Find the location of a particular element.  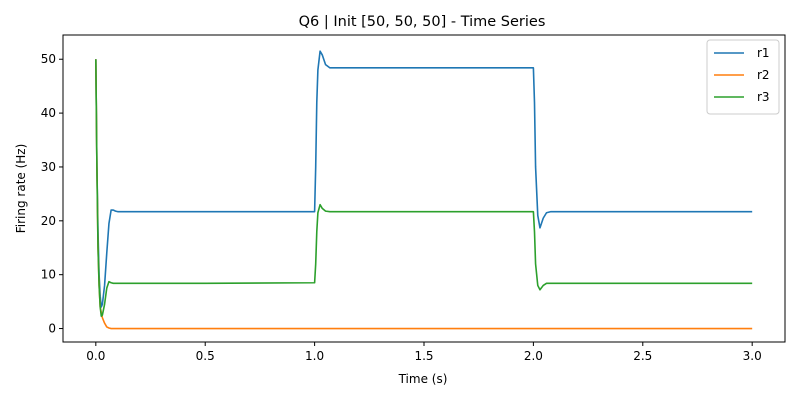

y-tick-label: 20 is located at coordinates (48, 221).